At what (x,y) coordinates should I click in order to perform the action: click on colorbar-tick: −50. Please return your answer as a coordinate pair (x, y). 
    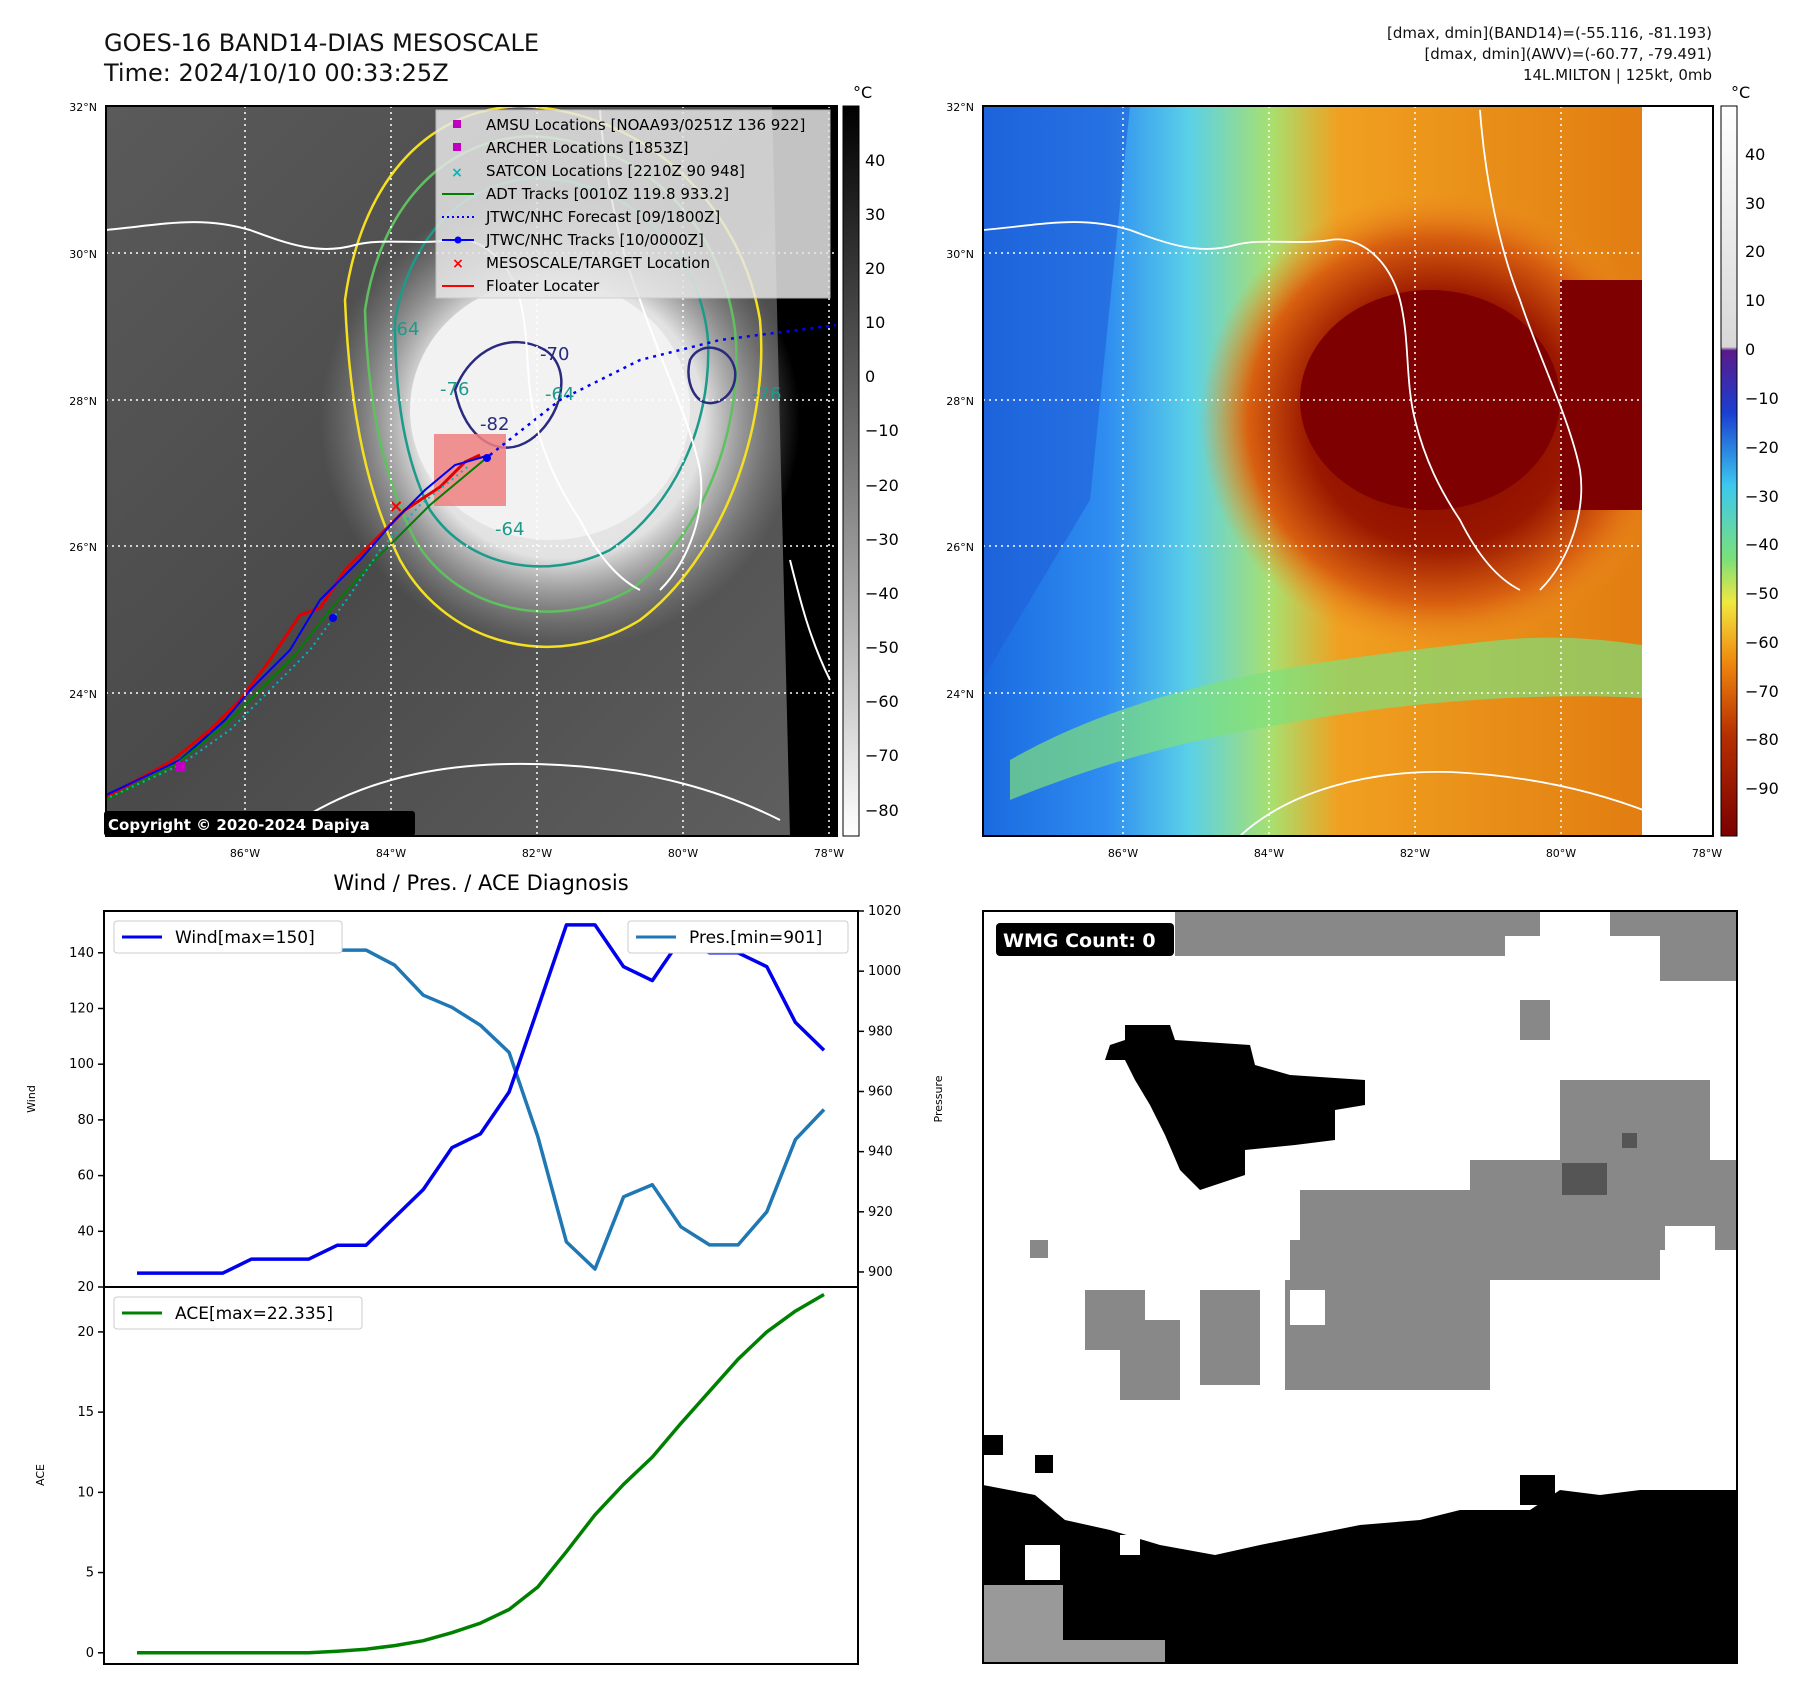
    Looking at the image, I should click on (1762, 593).